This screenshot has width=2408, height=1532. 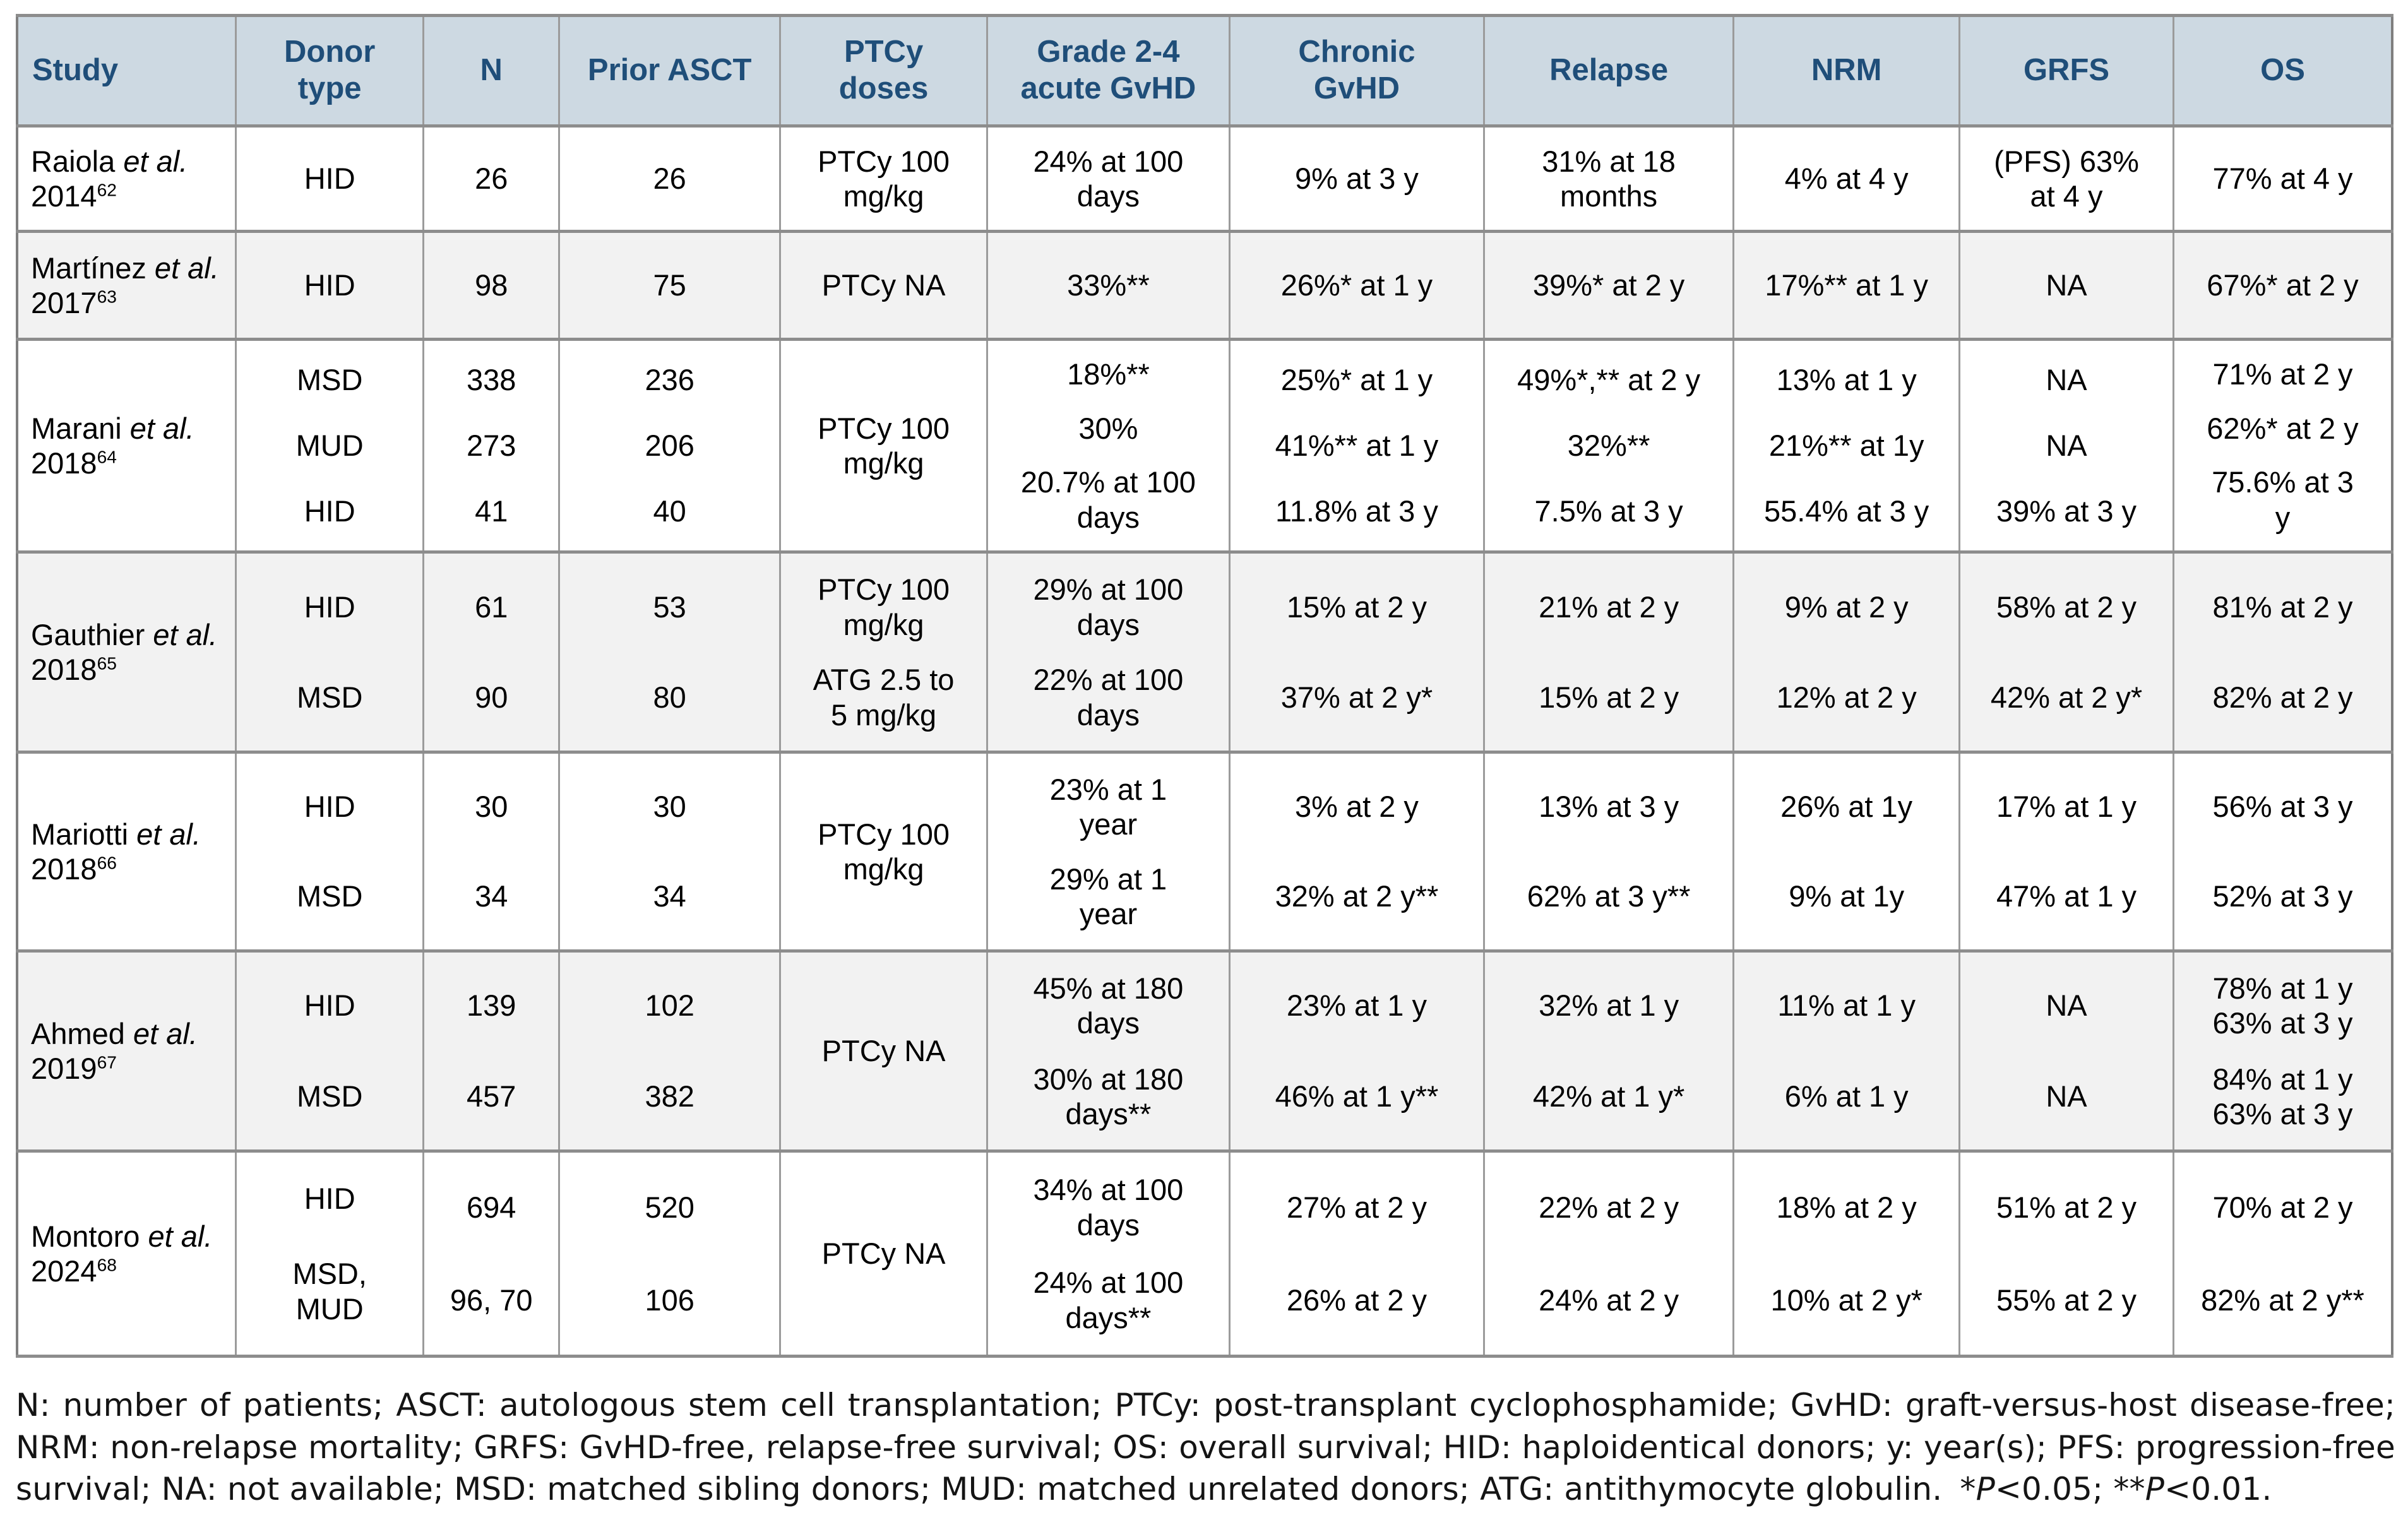 What do you see at coordinates (1846, 285) in the screenshot?
I see `nrm-cell: 17%** at 1 y` at bounding box center [1846, 285].